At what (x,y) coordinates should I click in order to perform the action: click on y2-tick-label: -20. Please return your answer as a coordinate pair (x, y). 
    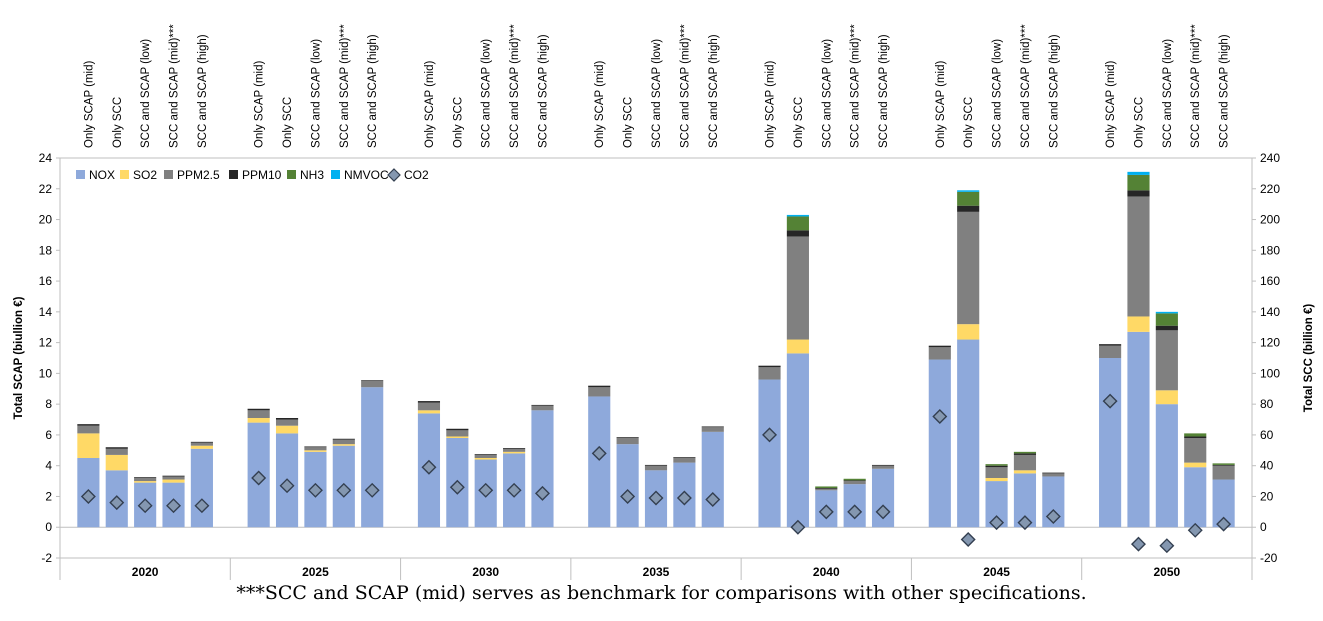
    Looking at the image, I should click on (1269, 558).